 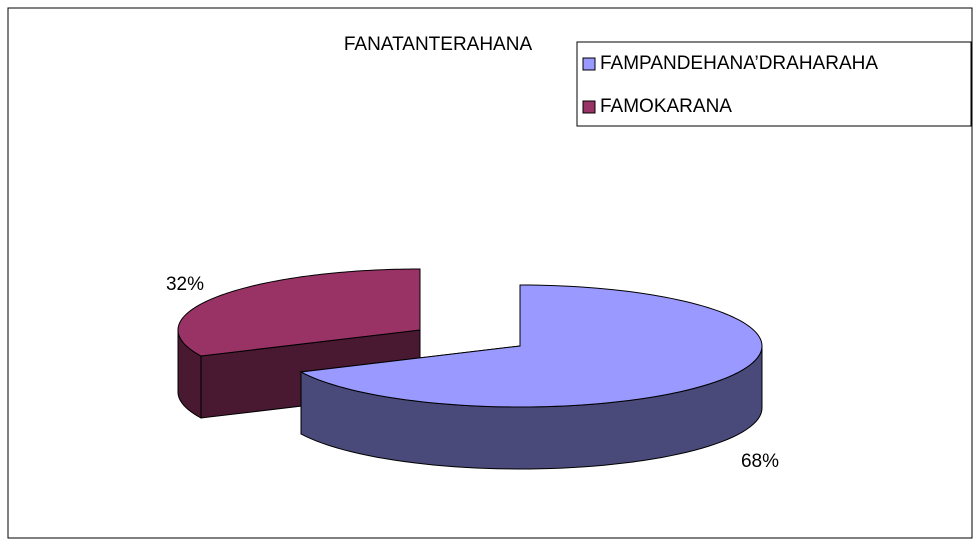 I want to click on legend-box, so click(x=774, y=84).